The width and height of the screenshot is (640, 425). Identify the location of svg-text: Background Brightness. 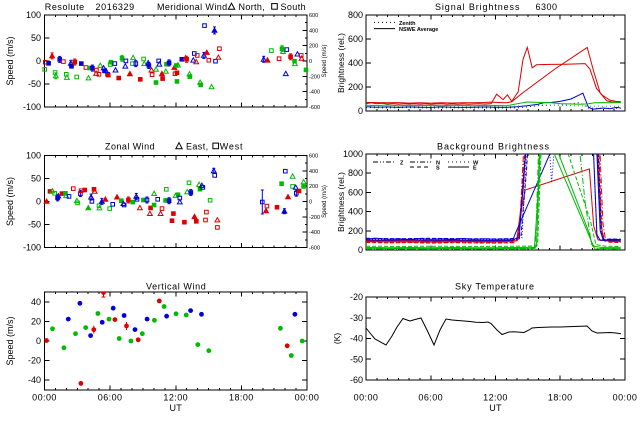
(493, 147).